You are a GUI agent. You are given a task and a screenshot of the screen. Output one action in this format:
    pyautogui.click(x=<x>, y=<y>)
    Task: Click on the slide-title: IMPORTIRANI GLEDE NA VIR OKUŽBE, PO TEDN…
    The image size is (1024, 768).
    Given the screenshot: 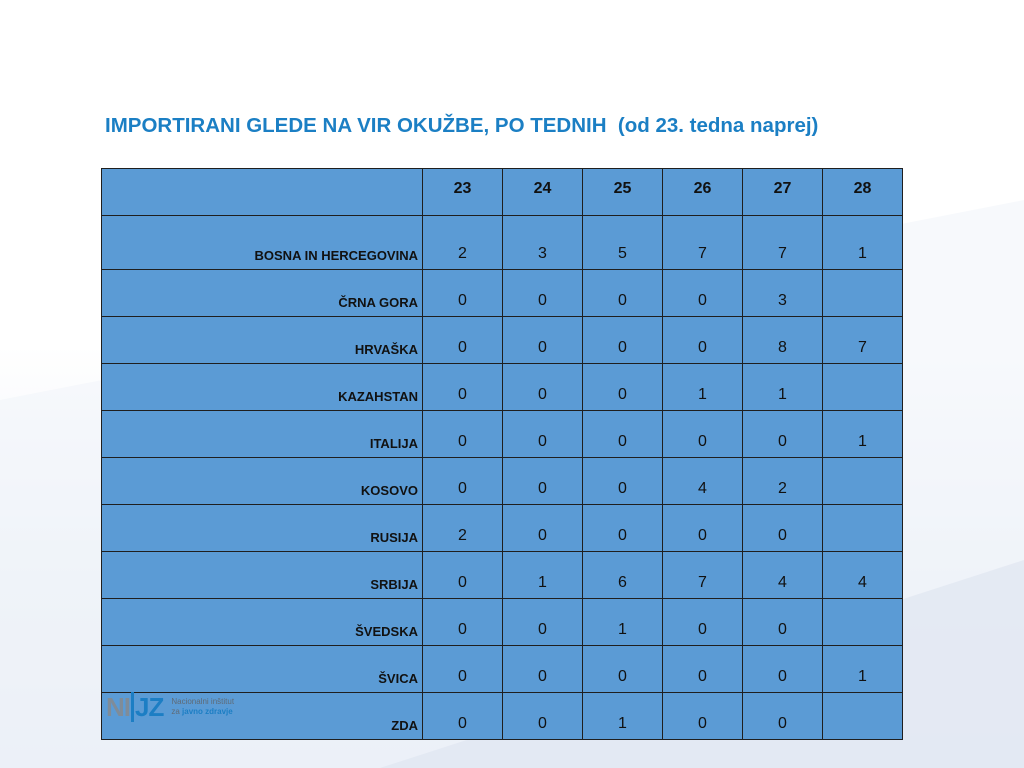 What is the action you would take?
    pyautogui.click(x=462, y=125)
    